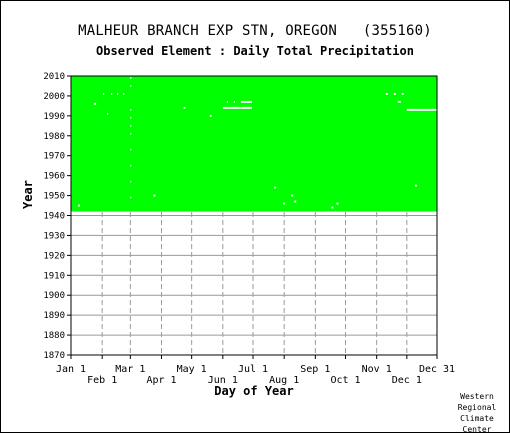 Image resolution: width=510 pixels, height=433 pixels. I want to click on y-tick-label: 1890, so click(54, 316).